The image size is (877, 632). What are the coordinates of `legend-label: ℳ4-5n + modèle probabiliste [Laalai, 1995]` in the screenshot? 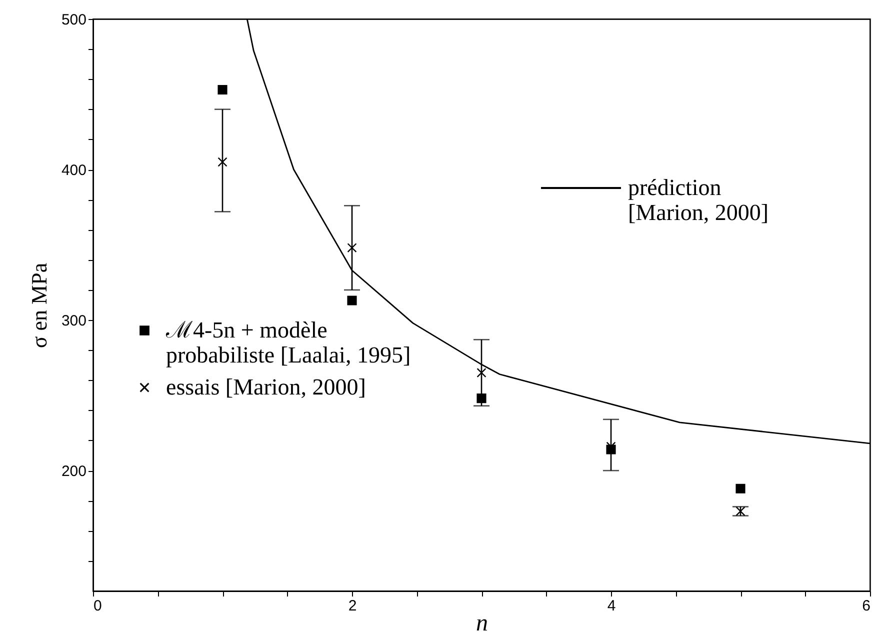 It's located at (288, 343).